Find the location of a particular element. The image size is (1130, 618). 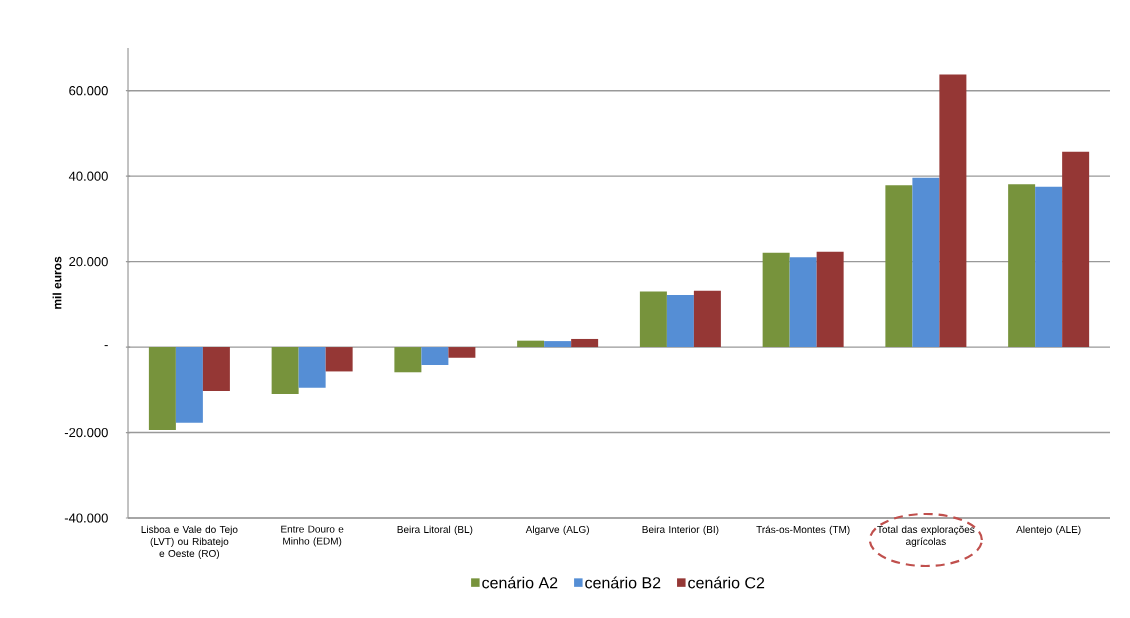

x-tick-label: Alentejo (ALE) is located at coordinates (1048, 530).